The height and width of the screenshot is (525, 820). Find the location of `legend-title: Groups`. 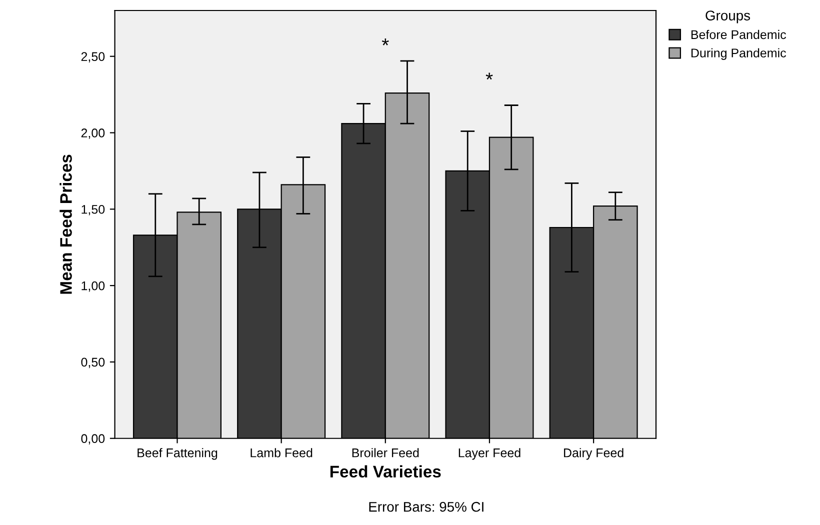

legend-title: Groups is located at coordinates (728, 17).